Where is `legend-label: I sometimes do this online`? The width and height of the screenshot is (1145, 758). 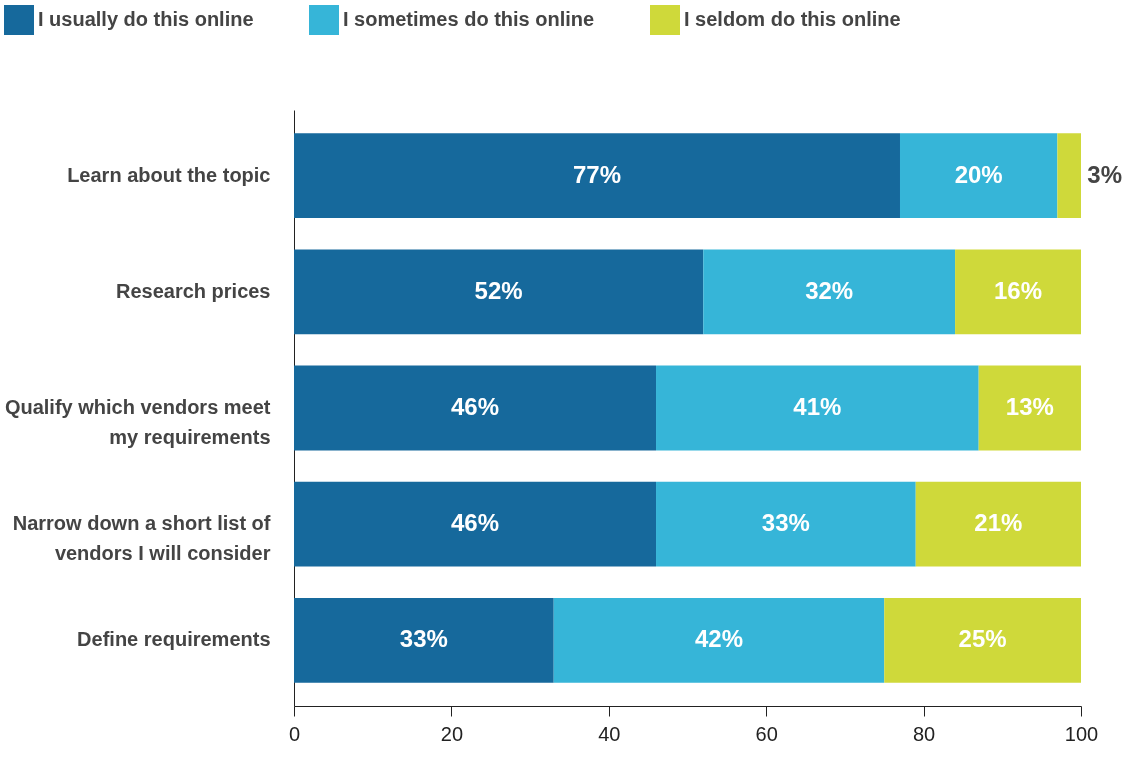 legend-label: I sometimes do this online is located at coordinates (469, 19).